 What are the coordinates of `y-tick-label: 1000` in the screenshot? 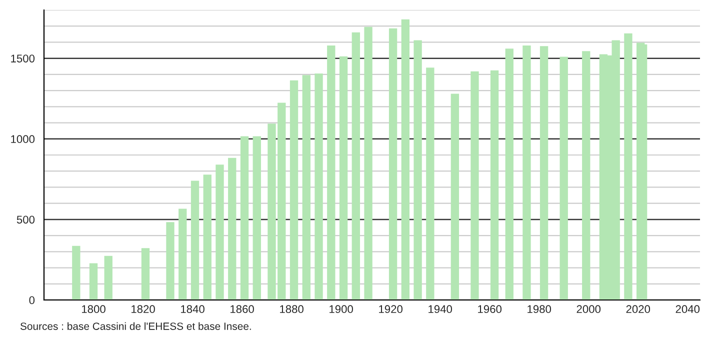 It's located at (23, 139).